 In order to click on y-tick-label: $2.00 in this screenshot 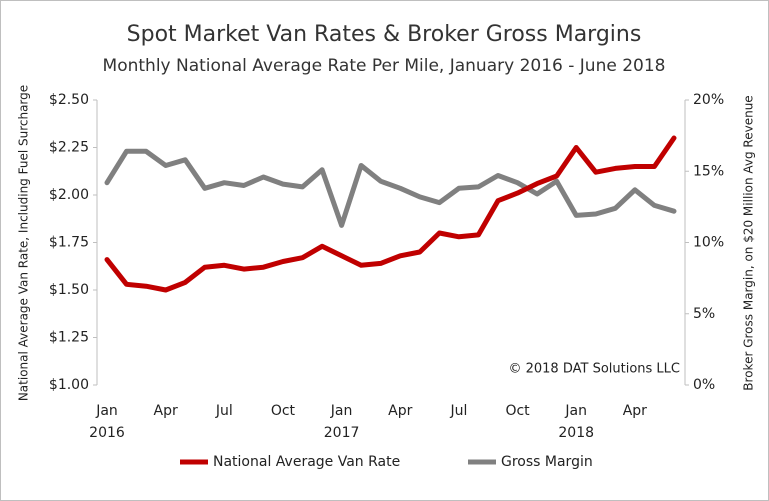, I will do `click(69, 195)`.